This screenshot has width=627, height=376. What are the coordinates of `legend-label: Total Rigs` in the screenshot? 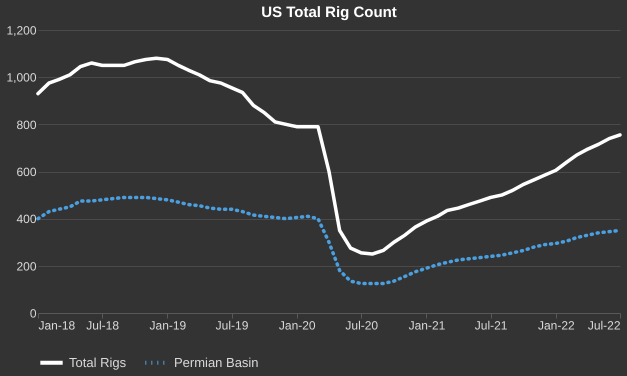 It's located at (98, 362).